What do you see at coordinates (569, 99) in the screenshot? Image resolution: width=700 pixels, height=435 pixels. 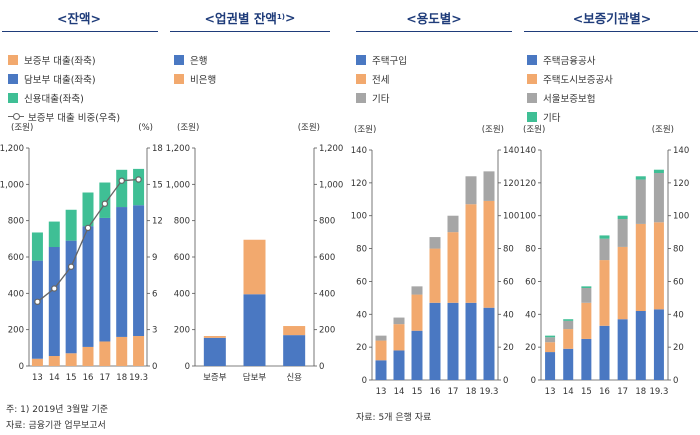 I see `legend-label: 서울보증보험` at bounding box center [569, 99].